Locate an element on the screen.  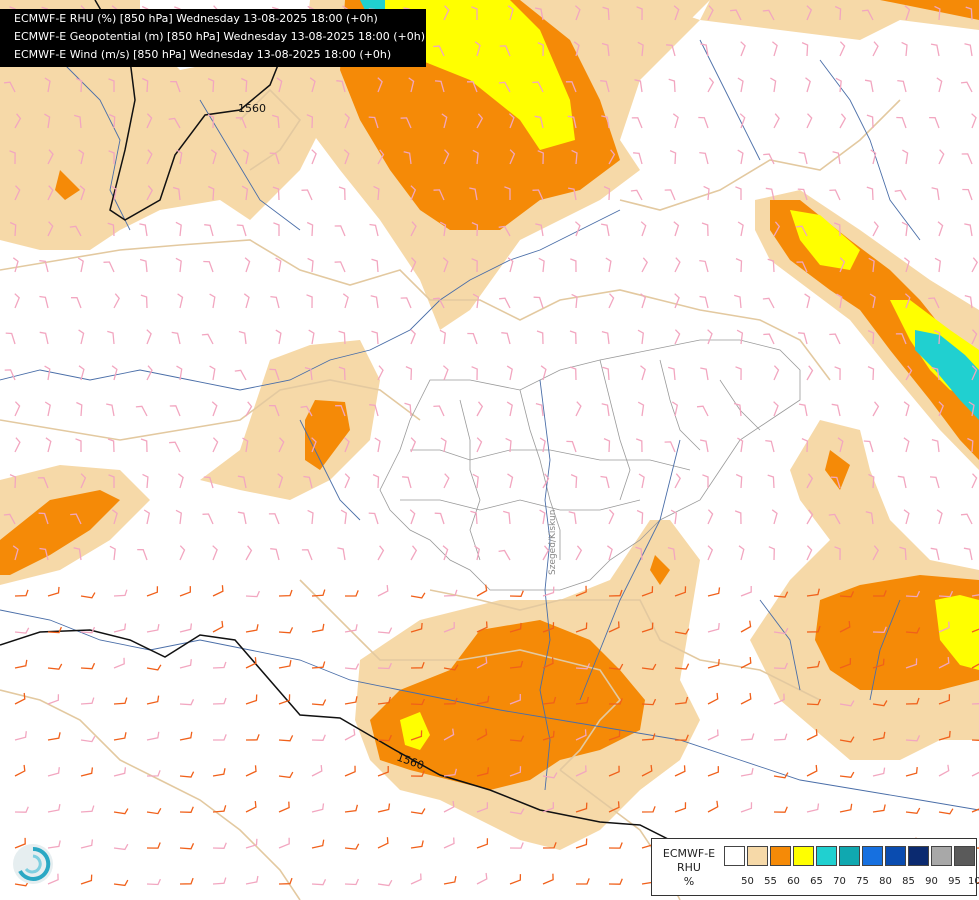
legend-tick-label: 95 is located at coordinates (954, 881).